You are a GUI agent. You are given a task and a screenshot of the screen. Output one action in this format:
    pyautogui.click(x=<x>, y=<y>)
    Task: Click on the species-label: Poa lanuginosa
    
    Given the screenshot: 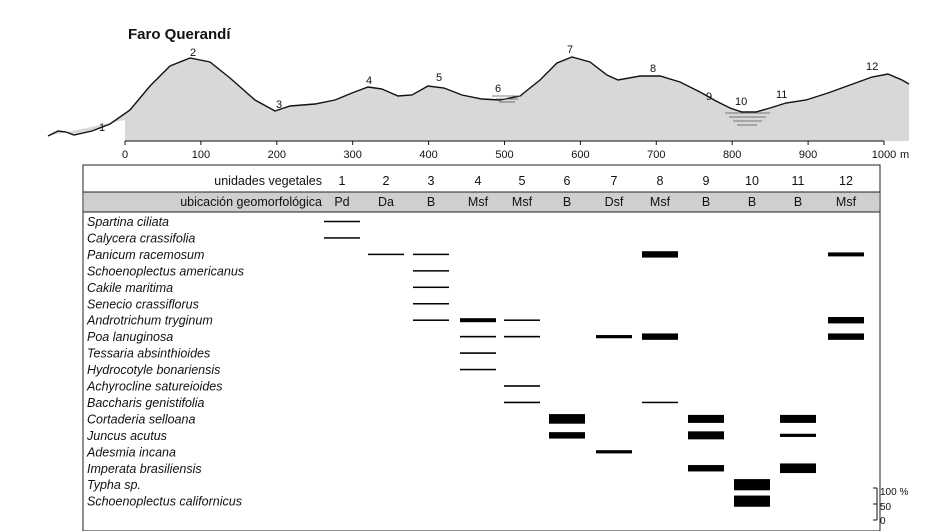 What is the action you would take?
    pyautogui.click(x=130, y=337)
    